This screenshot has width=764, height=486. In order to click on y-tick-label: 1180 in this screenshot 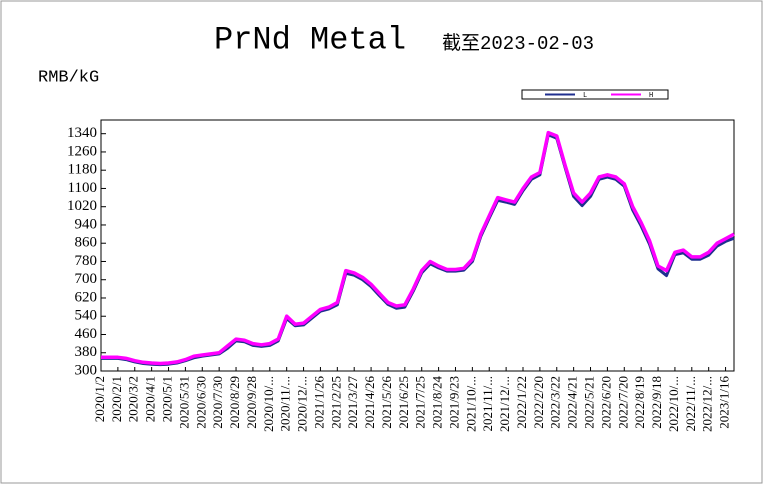, I will do `click(82, 170)`.